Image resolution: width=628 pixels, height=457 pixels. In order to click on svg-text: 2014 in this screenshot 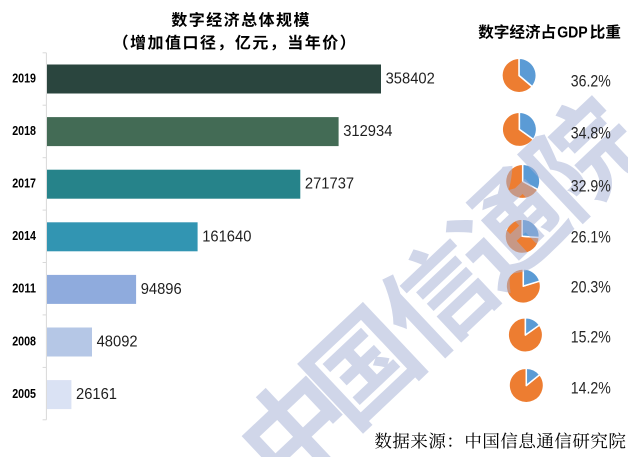, I will do `click(24, 235)`.